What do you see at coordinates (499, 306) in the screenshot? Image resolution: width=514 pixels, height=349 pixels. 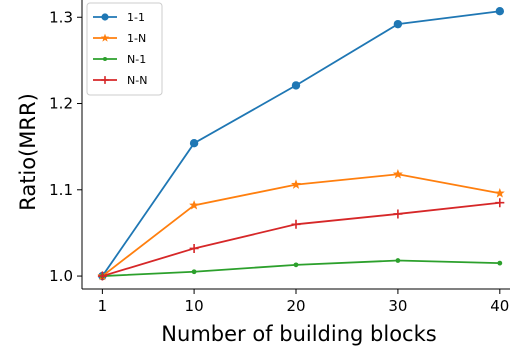 I see `x-tick-label: 40` at bounding box center [499, 306].